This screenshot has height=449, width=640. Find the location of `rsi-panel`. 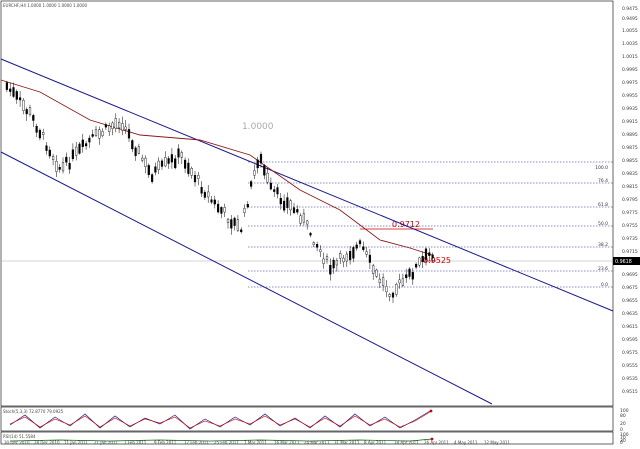

rsi-panel is located at coordinates (307, 438).